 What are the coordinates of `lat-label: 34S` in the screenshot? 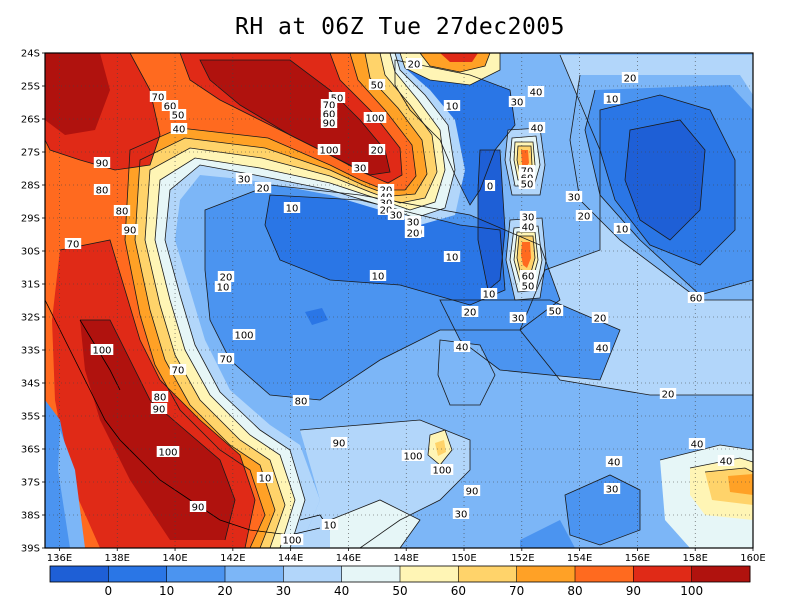 It's located at (30, 384).